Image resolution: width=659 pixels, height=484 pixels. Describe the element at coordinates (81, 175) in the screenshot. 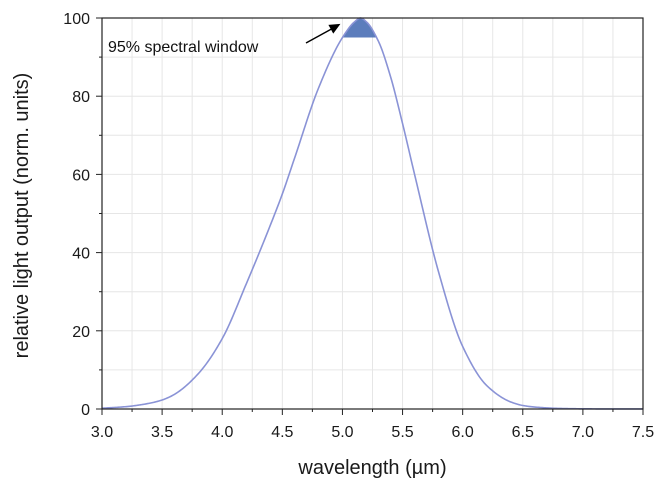

I see `y-tick-label: 60` at that location.